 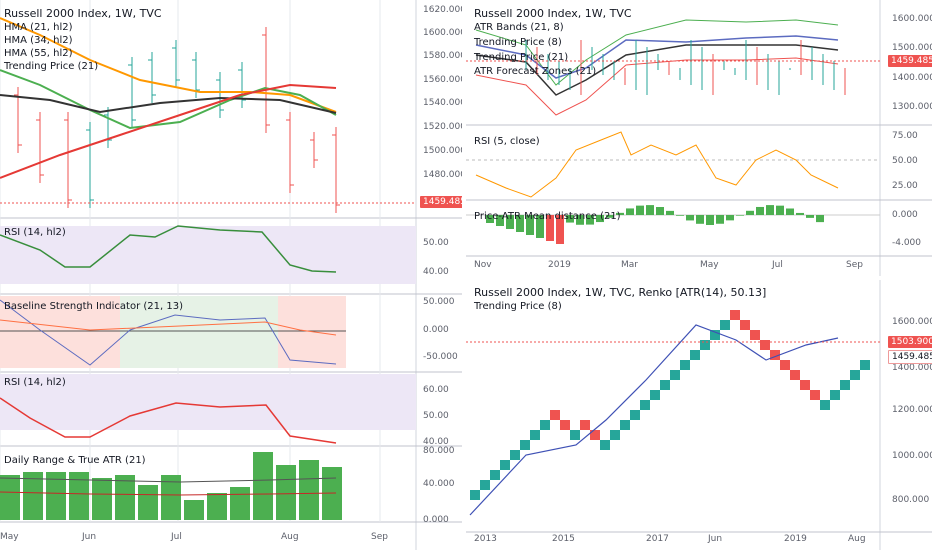 I want to click on rt-atrmean-ytick: -4.000, so click(x=907, y=243).